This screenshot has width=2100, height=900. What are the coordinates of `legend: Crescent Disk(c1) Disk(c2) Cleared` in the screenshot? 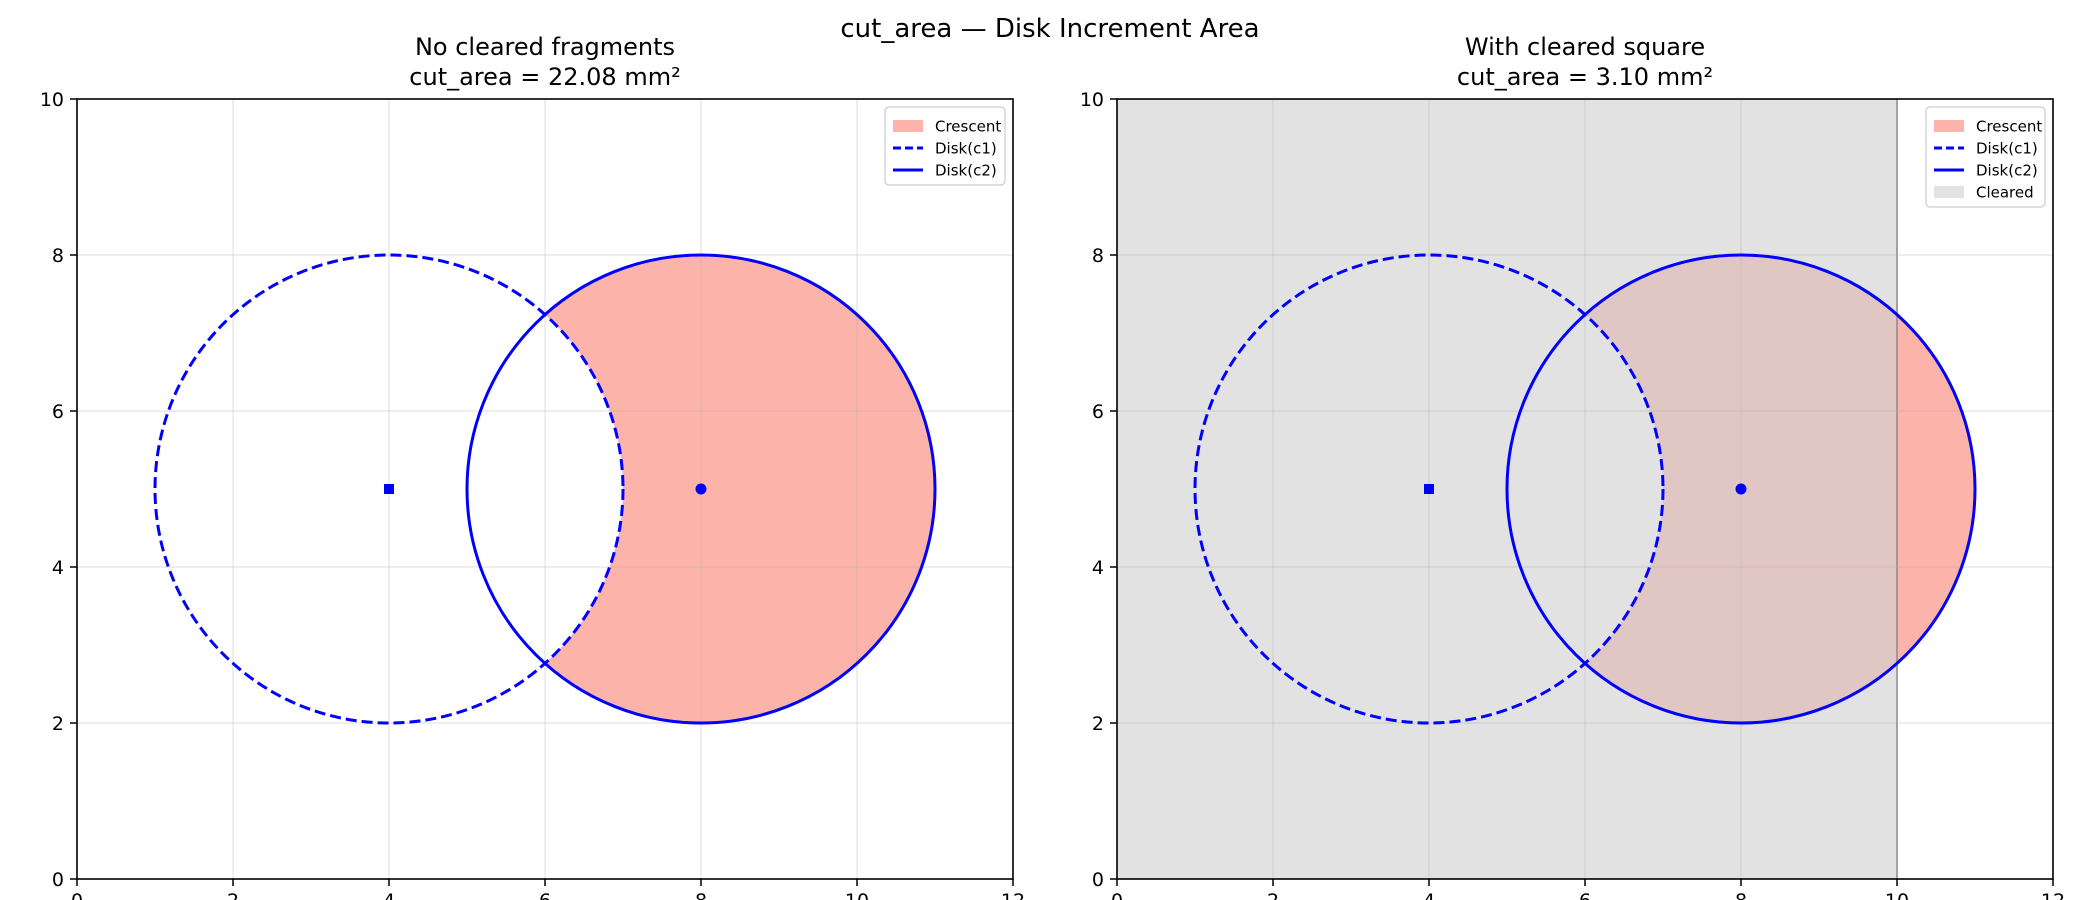 It's located at (1985, 157).